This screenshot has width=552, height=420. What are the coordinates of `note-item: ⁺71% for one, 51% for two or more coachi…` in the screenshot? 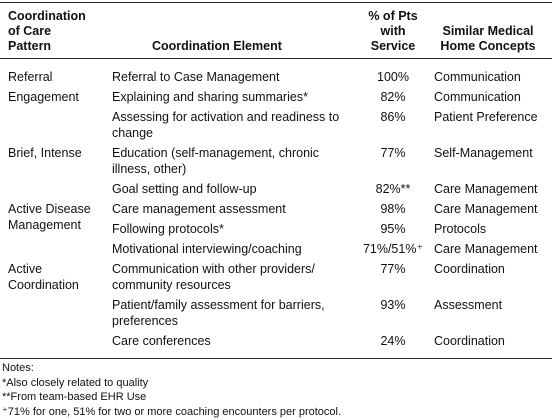 It's located at (172, 411).